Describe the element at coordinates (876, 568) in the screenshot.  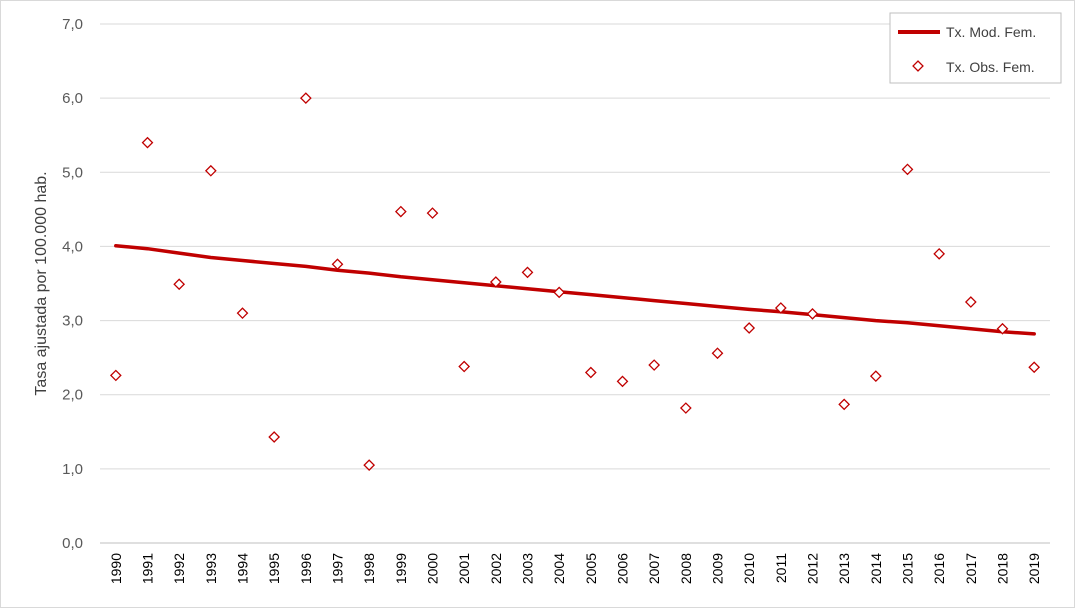
I see `x-tick-label: 2014` at that location.